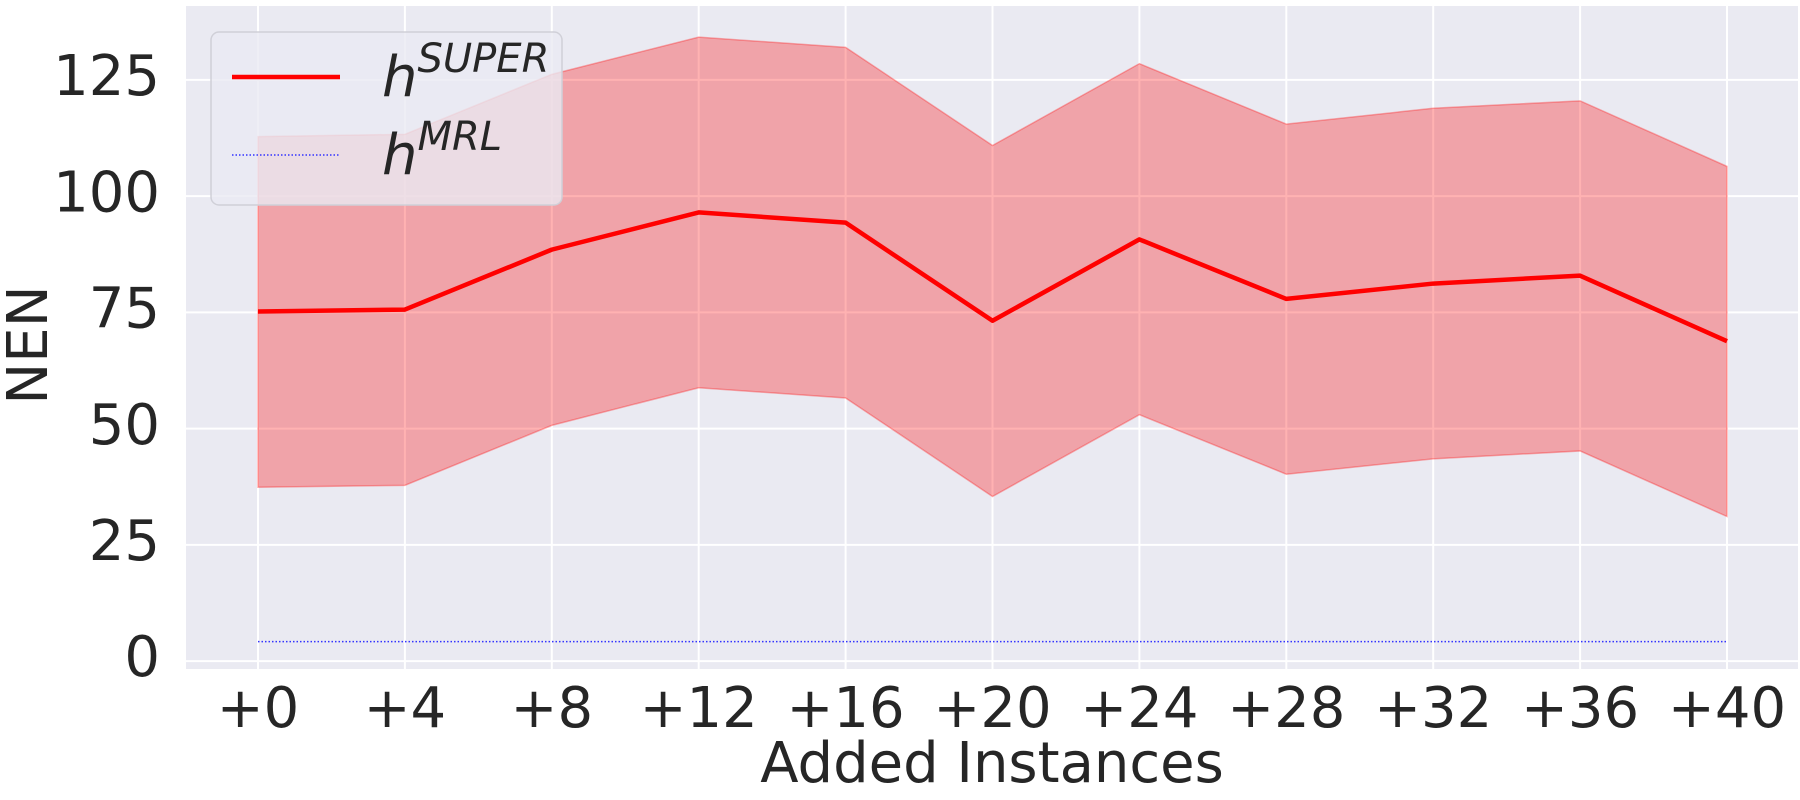  I want to click on y-axis-label: NEN, so click(30, 344).